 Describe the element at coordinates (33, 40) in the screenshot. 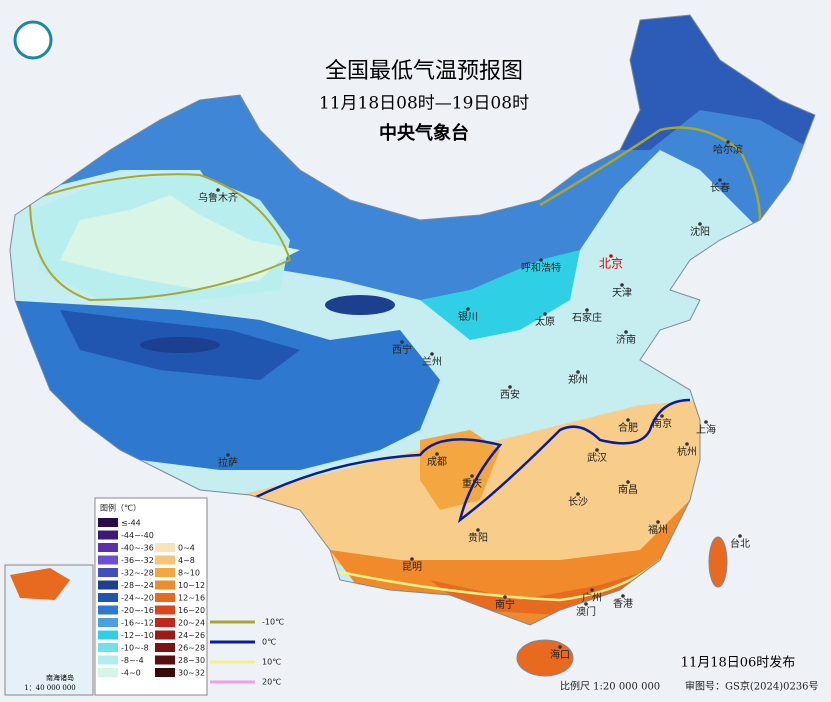

I see `logo` at that location.